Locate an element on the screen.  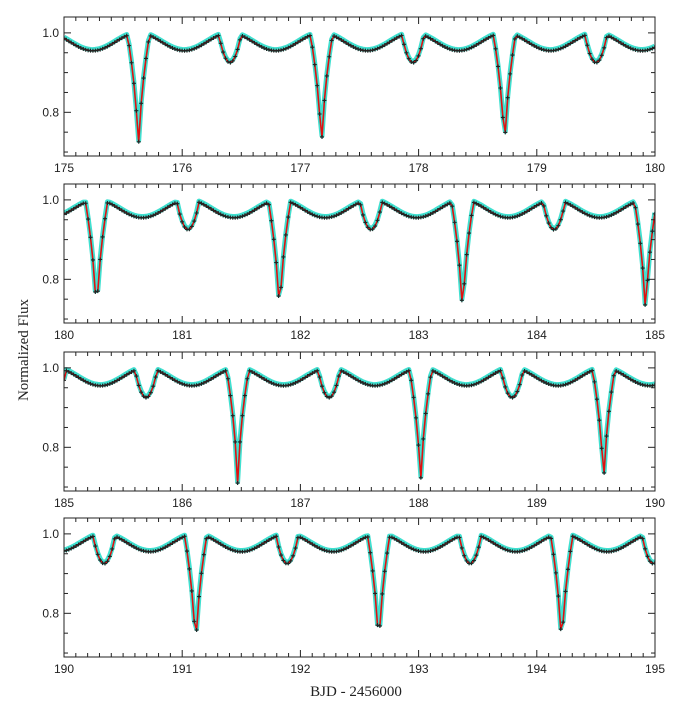
y-tick-label: 0.8 is located at coordinates (50, 447).